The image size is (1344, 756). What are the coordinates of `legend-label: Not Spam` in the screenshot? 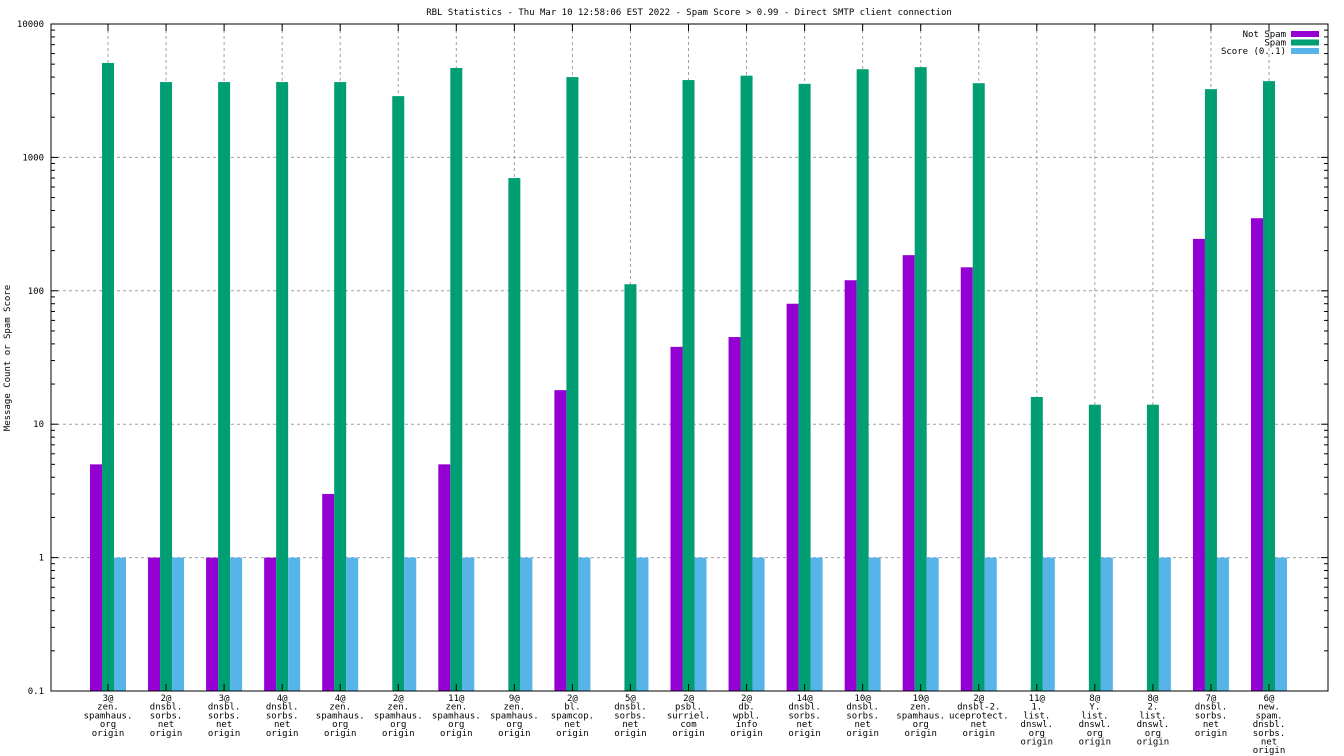 It's located at (1264, 35).